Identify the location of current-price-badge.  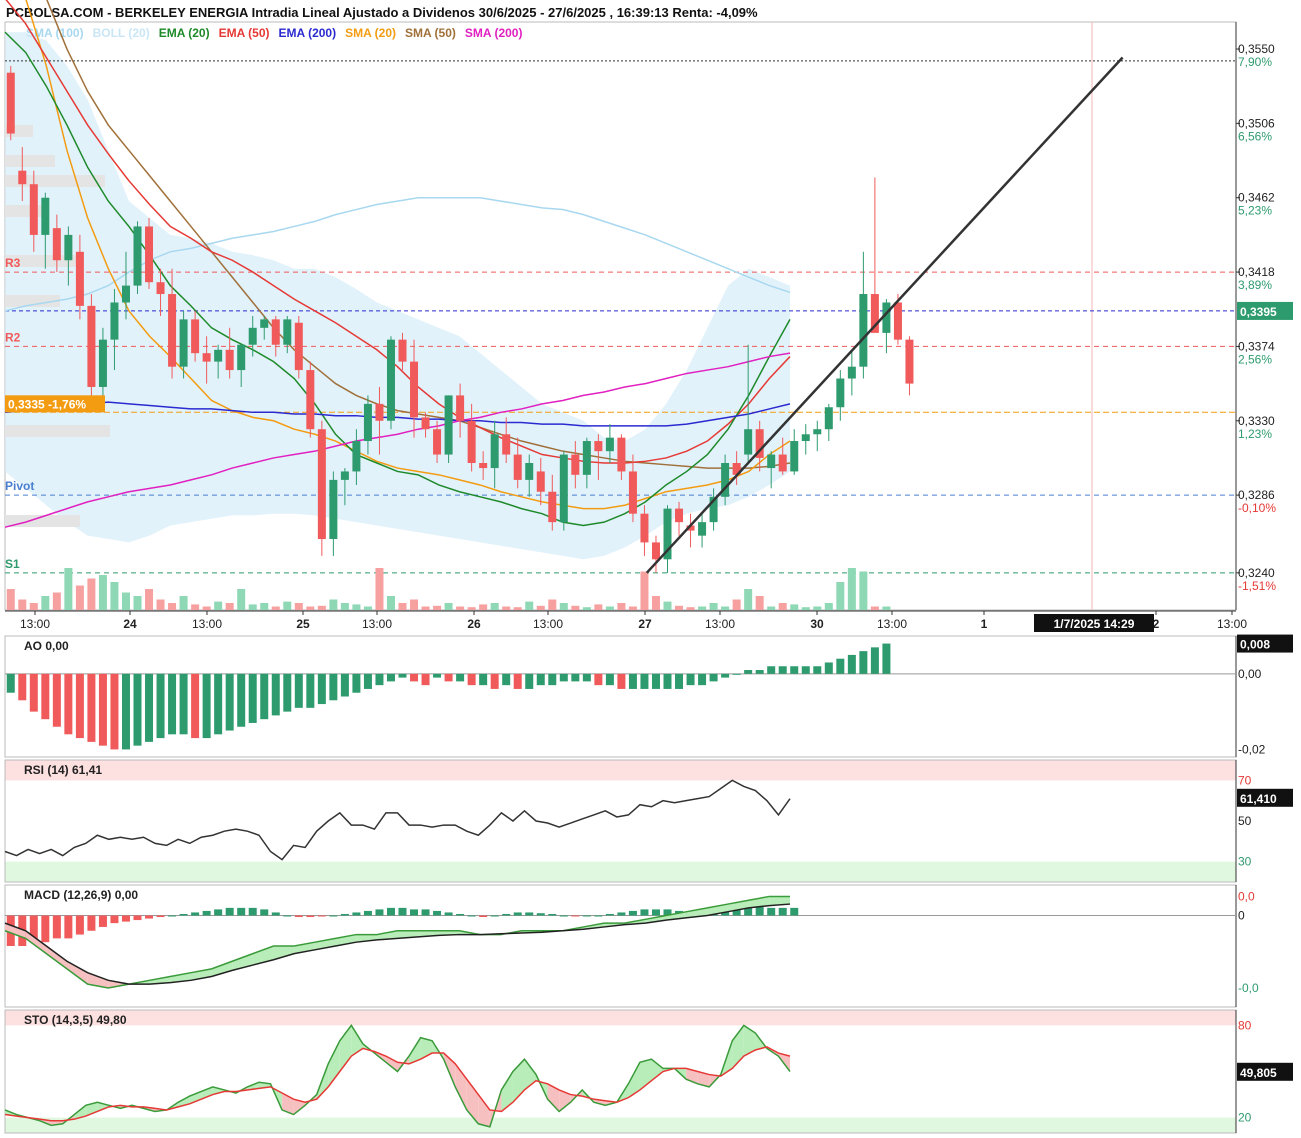
(1265, 310).